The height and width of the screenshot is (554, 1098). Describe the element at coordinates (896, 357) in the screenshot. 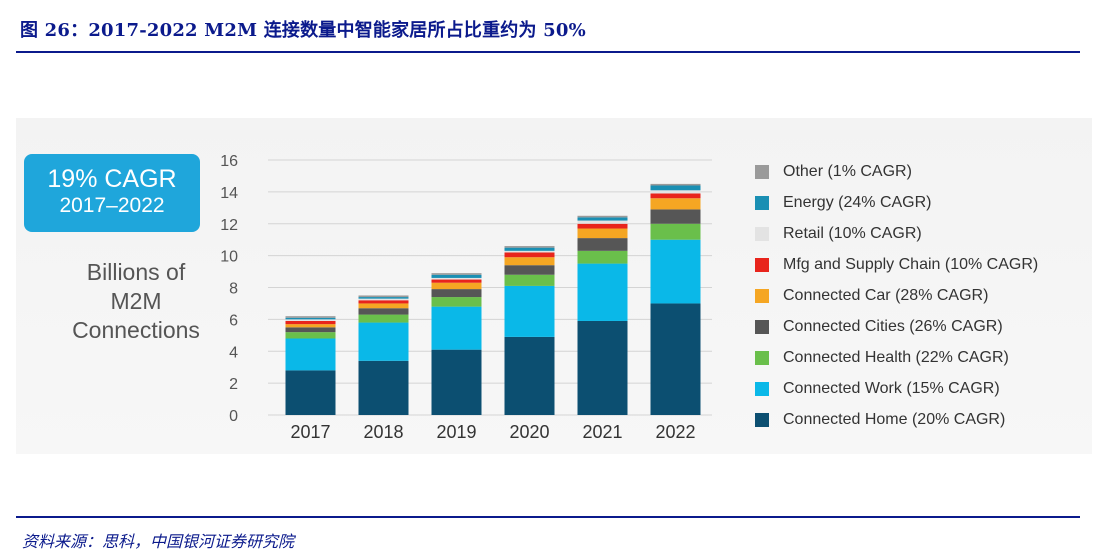

I see `legend-item: Connected Health (22% CAGR)` at that location.